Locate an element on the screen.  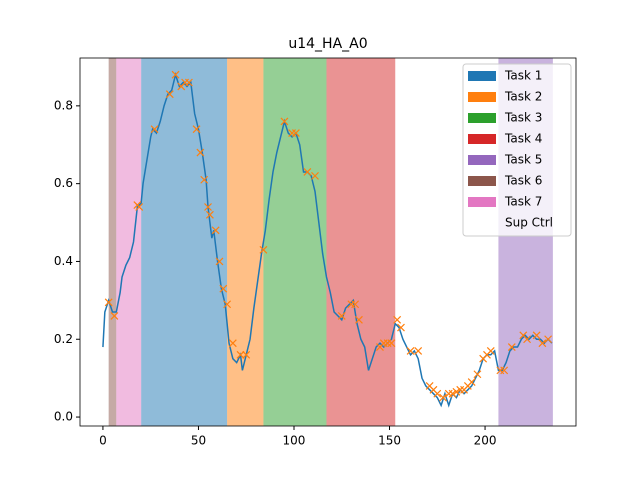
legend-box is located at coordinates (517, 150).